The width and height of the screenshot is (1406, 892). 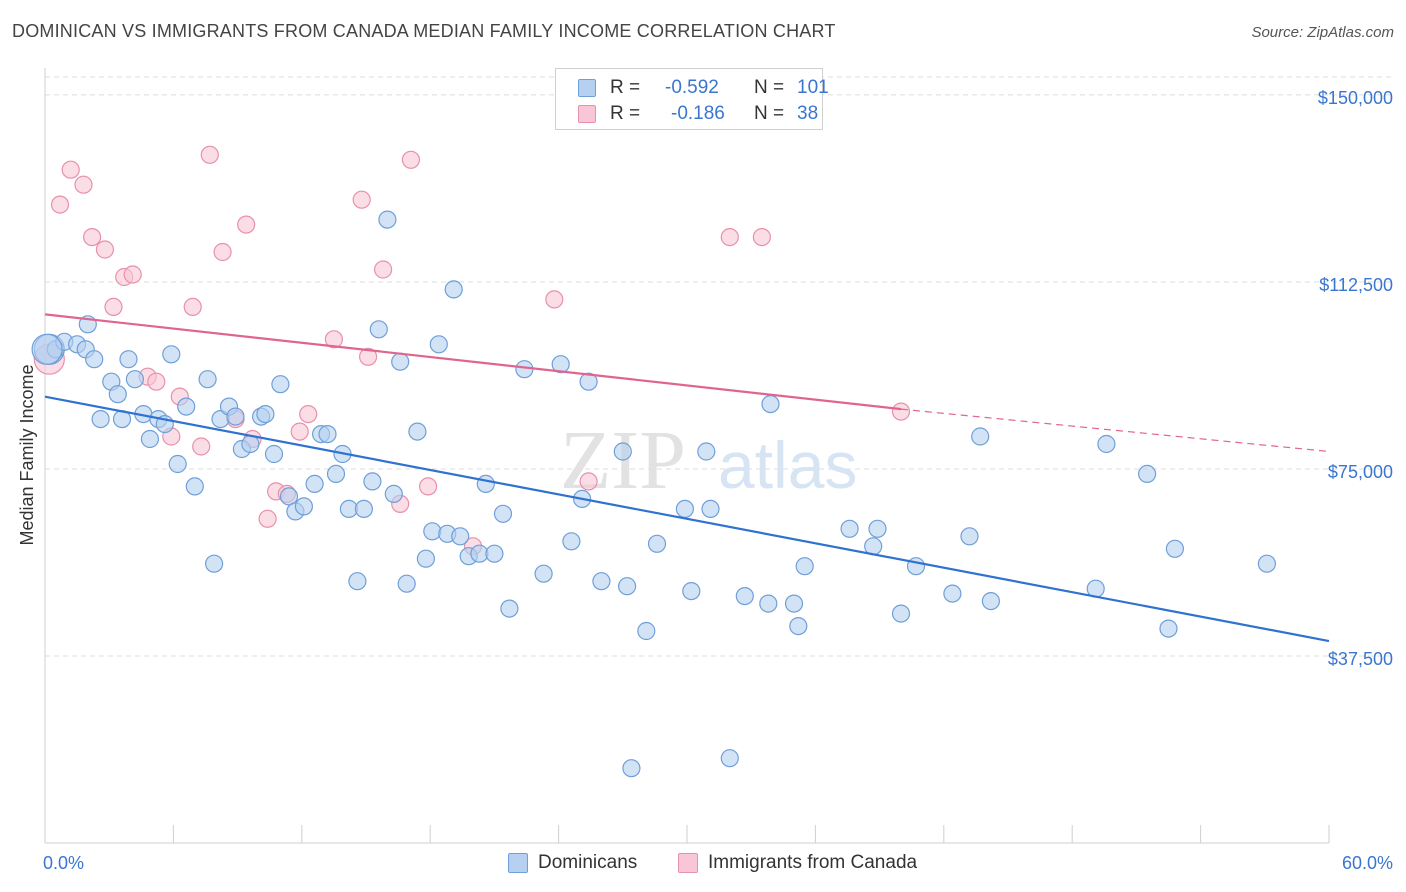 I want to click on legend-n-value: 101, so click(x=813, y=87).